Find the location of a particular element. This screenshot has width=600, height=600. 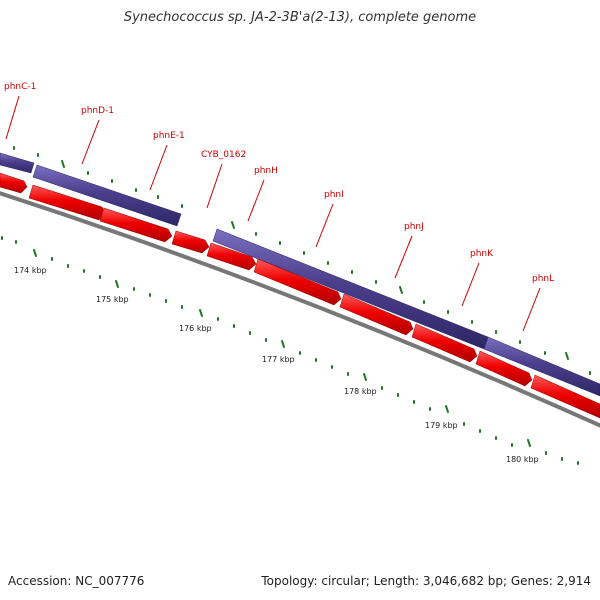

gene-label-phnJ: phnJ is located at coordinates (414, 227).